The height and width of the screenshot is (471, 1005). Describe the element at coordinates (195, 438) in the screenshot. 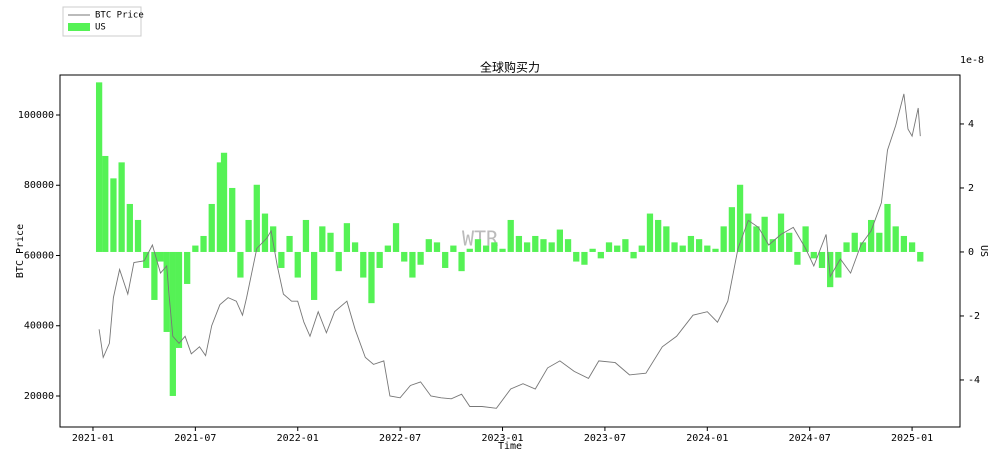

I see `x-tick-label: 2021-07` at that location.